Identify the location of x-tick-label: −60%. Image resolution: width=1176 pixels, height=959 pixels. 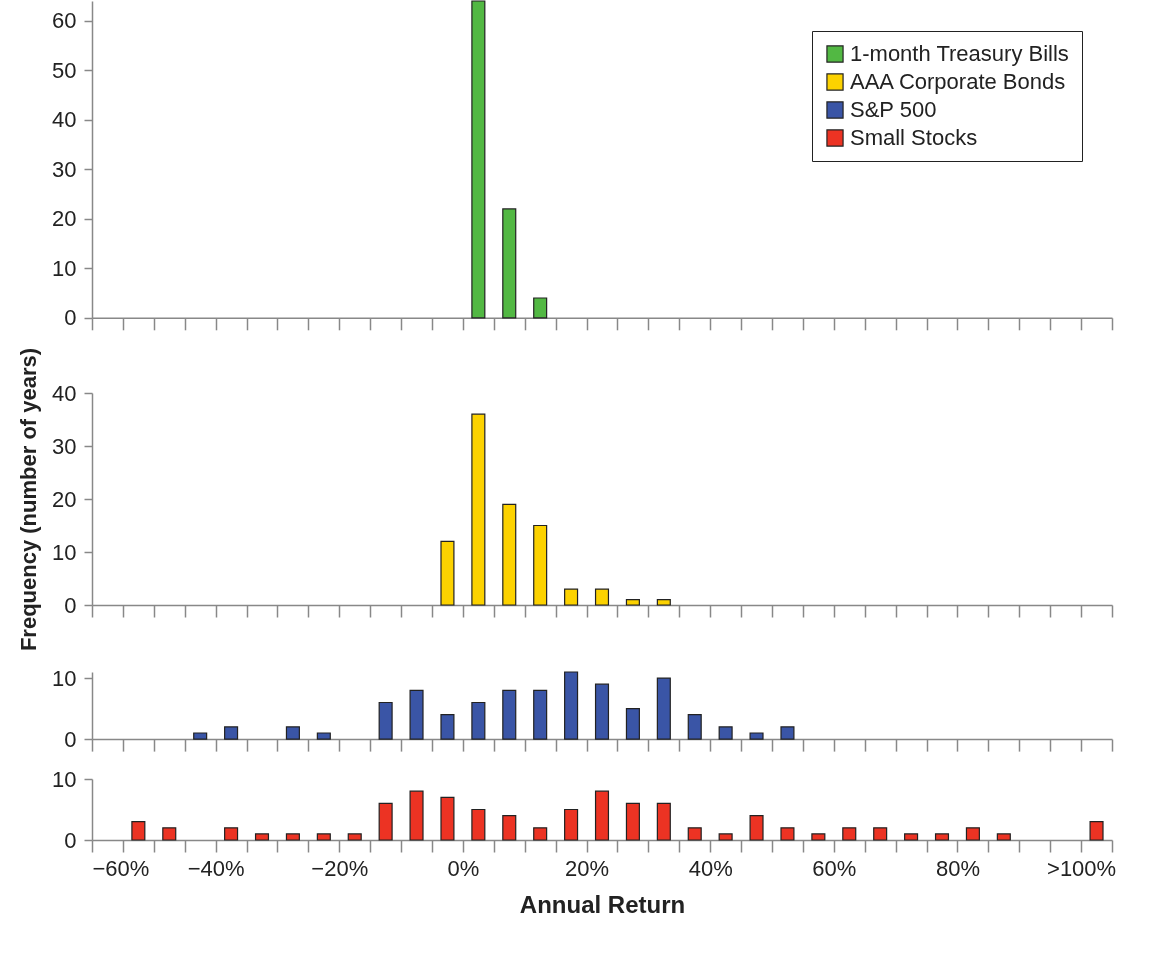
(121, 868).